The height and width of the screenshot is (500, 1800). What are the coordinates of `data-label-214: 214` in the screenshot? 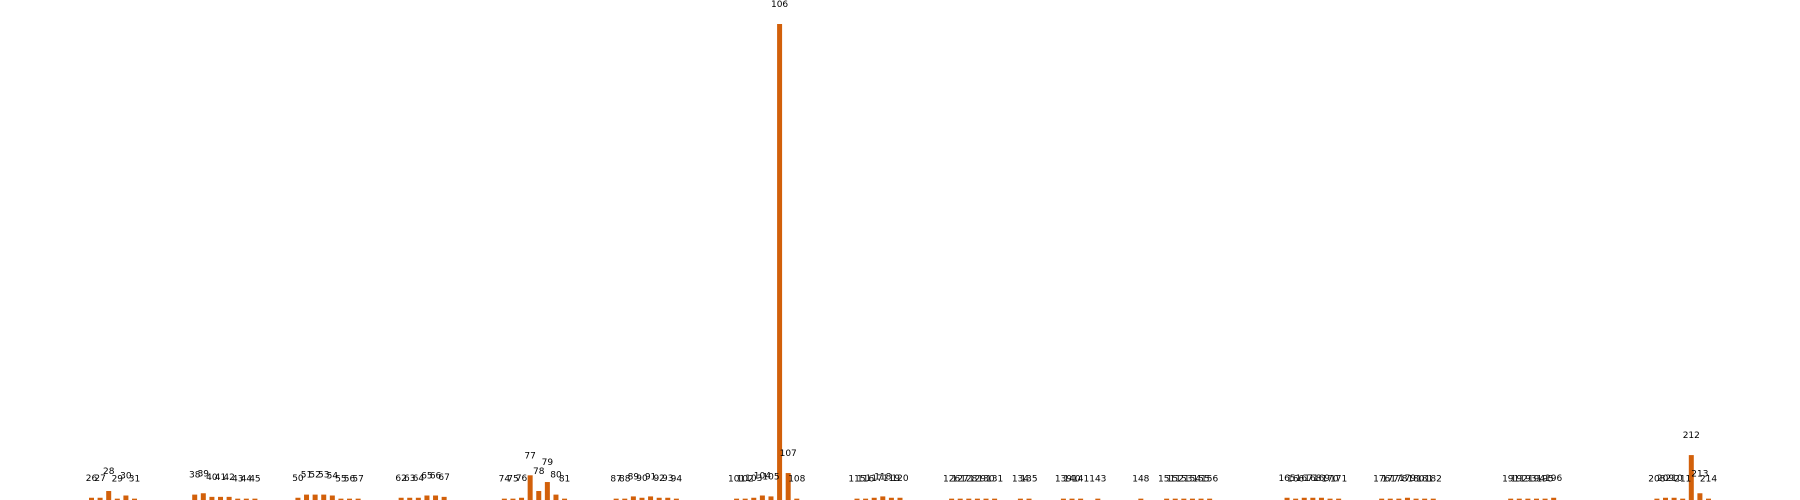 It's located at (1708, 480).